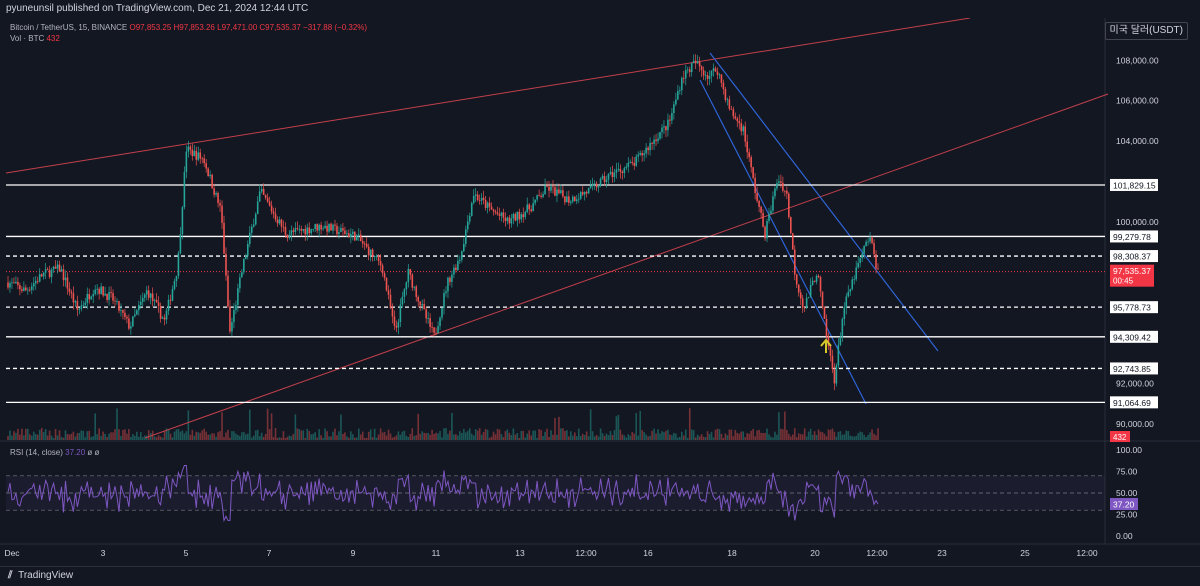 Image resolution: width=1200 pixels, height=586 pixels. Describe the element at coordinates (1129, 450) in the screenshot. I see `rsi-tick-label: 100.00` at that location.